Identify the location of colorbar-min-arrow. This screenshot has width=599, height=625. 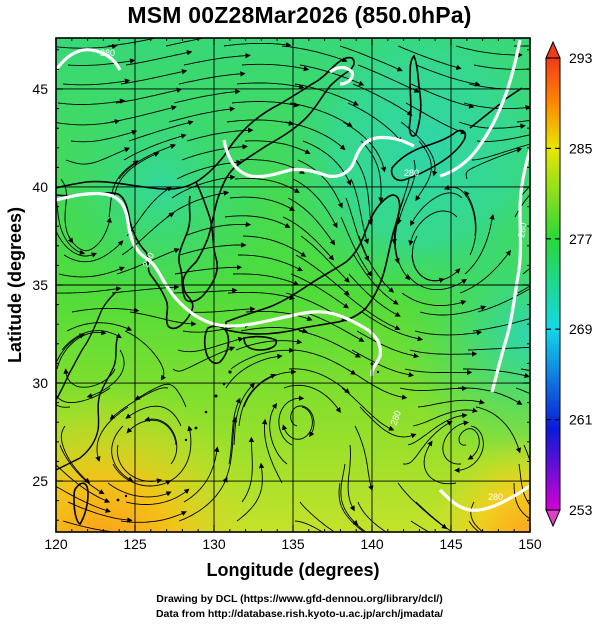
(553, 518).